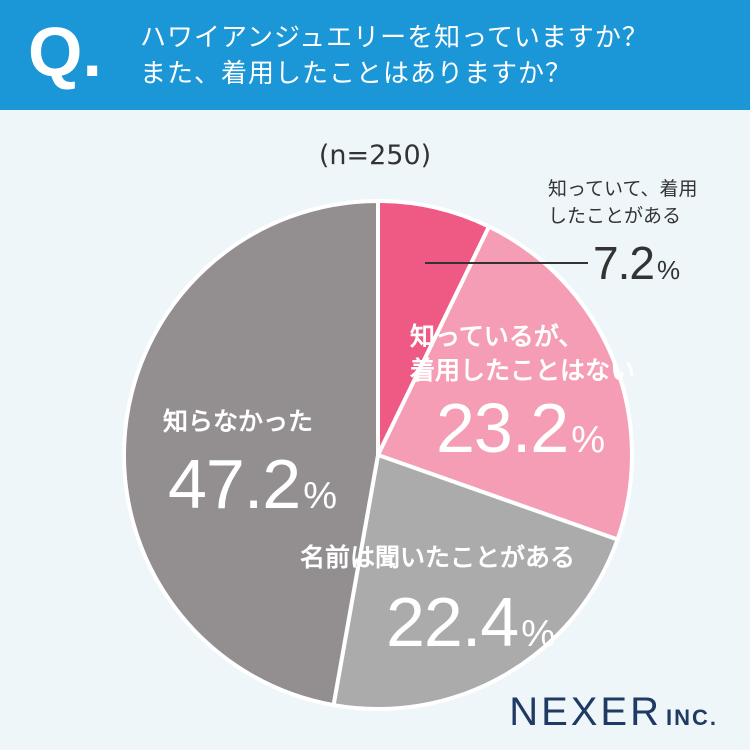 This screenshot has height=750, width=750. I want to click on slice-value-1-unit: %, so click(668, 270).